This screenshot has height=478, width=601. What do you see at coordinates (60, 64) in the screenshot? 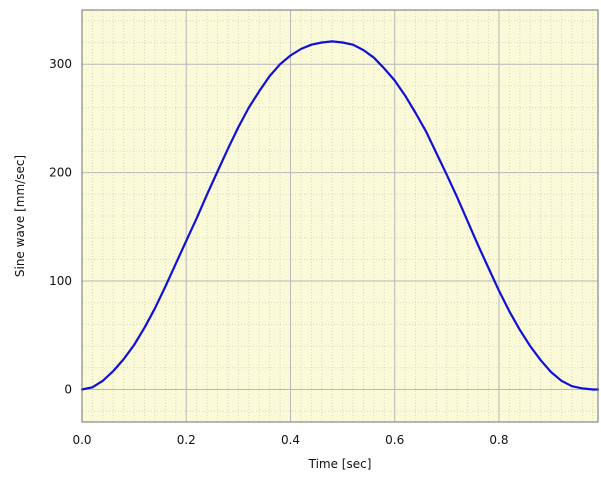
I see `y-tick-label: 300` at bounding box center [60, 64].